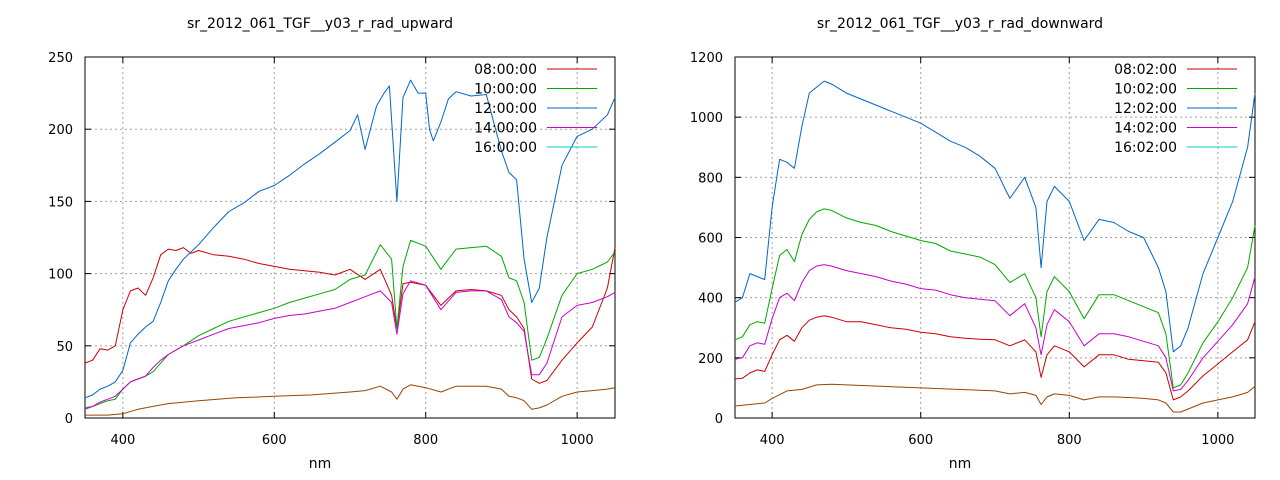  What do you see at coordinates (60, 275) in the screenshot?
I see `y-tick-label: 100` at bounding box center [60, 275].